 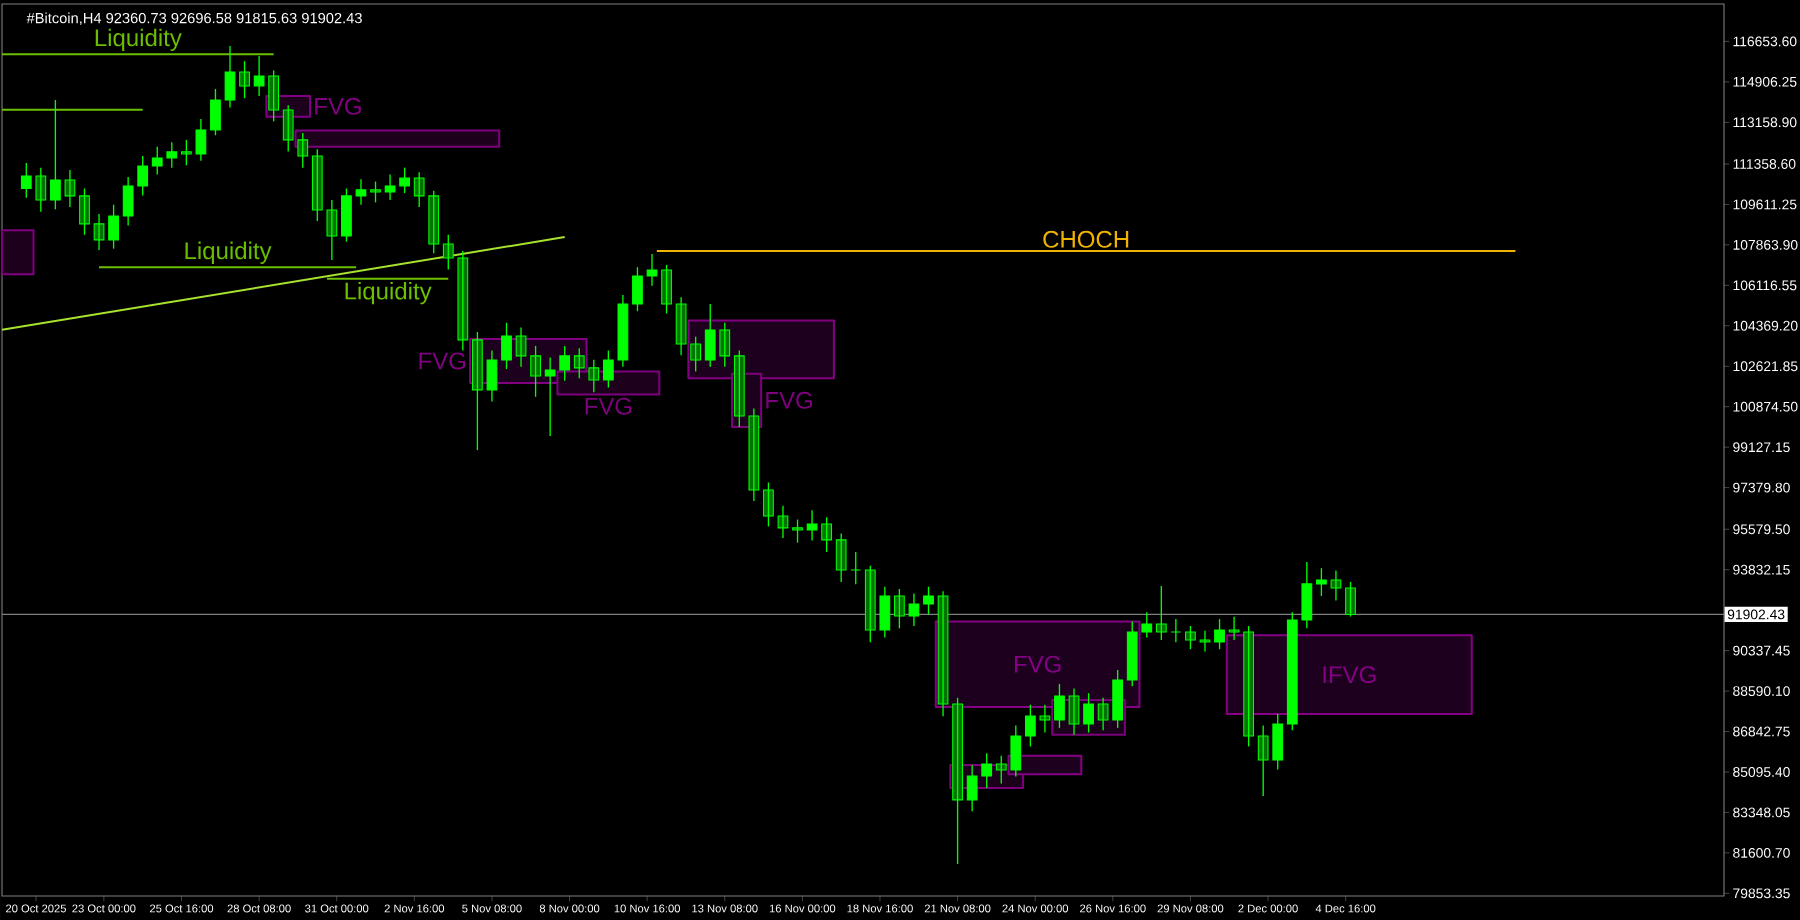 What do you see at coordinates (1086, 239) in the screenshot?
I see `series-label: CHOCH` at bounding box center [1086, 239].